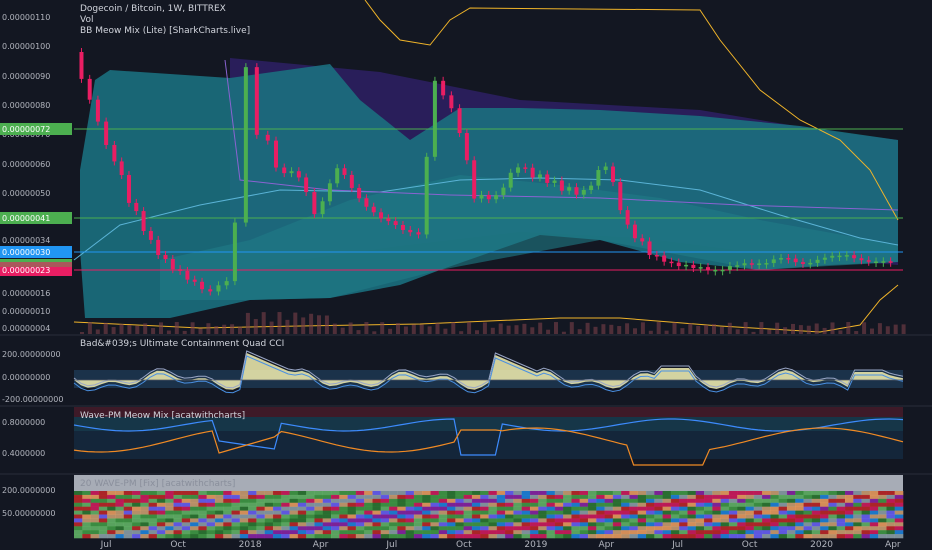  Describe the element at coordinates (486, 219) in the screenshot. I see `bb-basis` at that location.